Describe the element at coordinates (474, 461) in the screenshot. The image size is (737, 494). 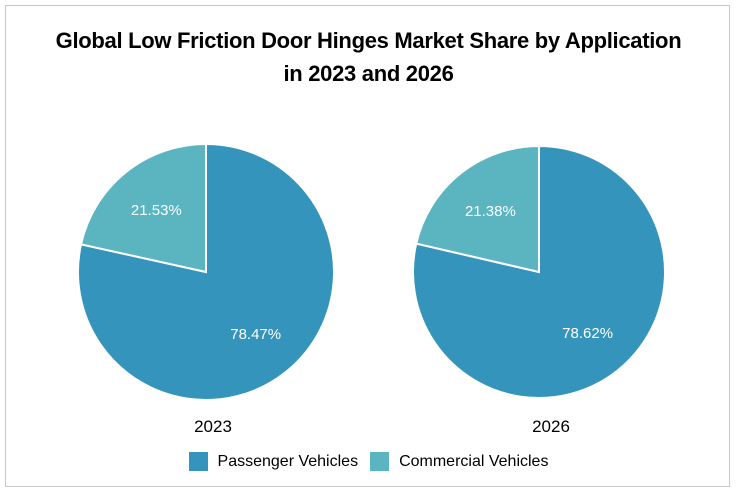
I see `legend-label-commercial-vehicles: Commercial Vehicles` at that location.